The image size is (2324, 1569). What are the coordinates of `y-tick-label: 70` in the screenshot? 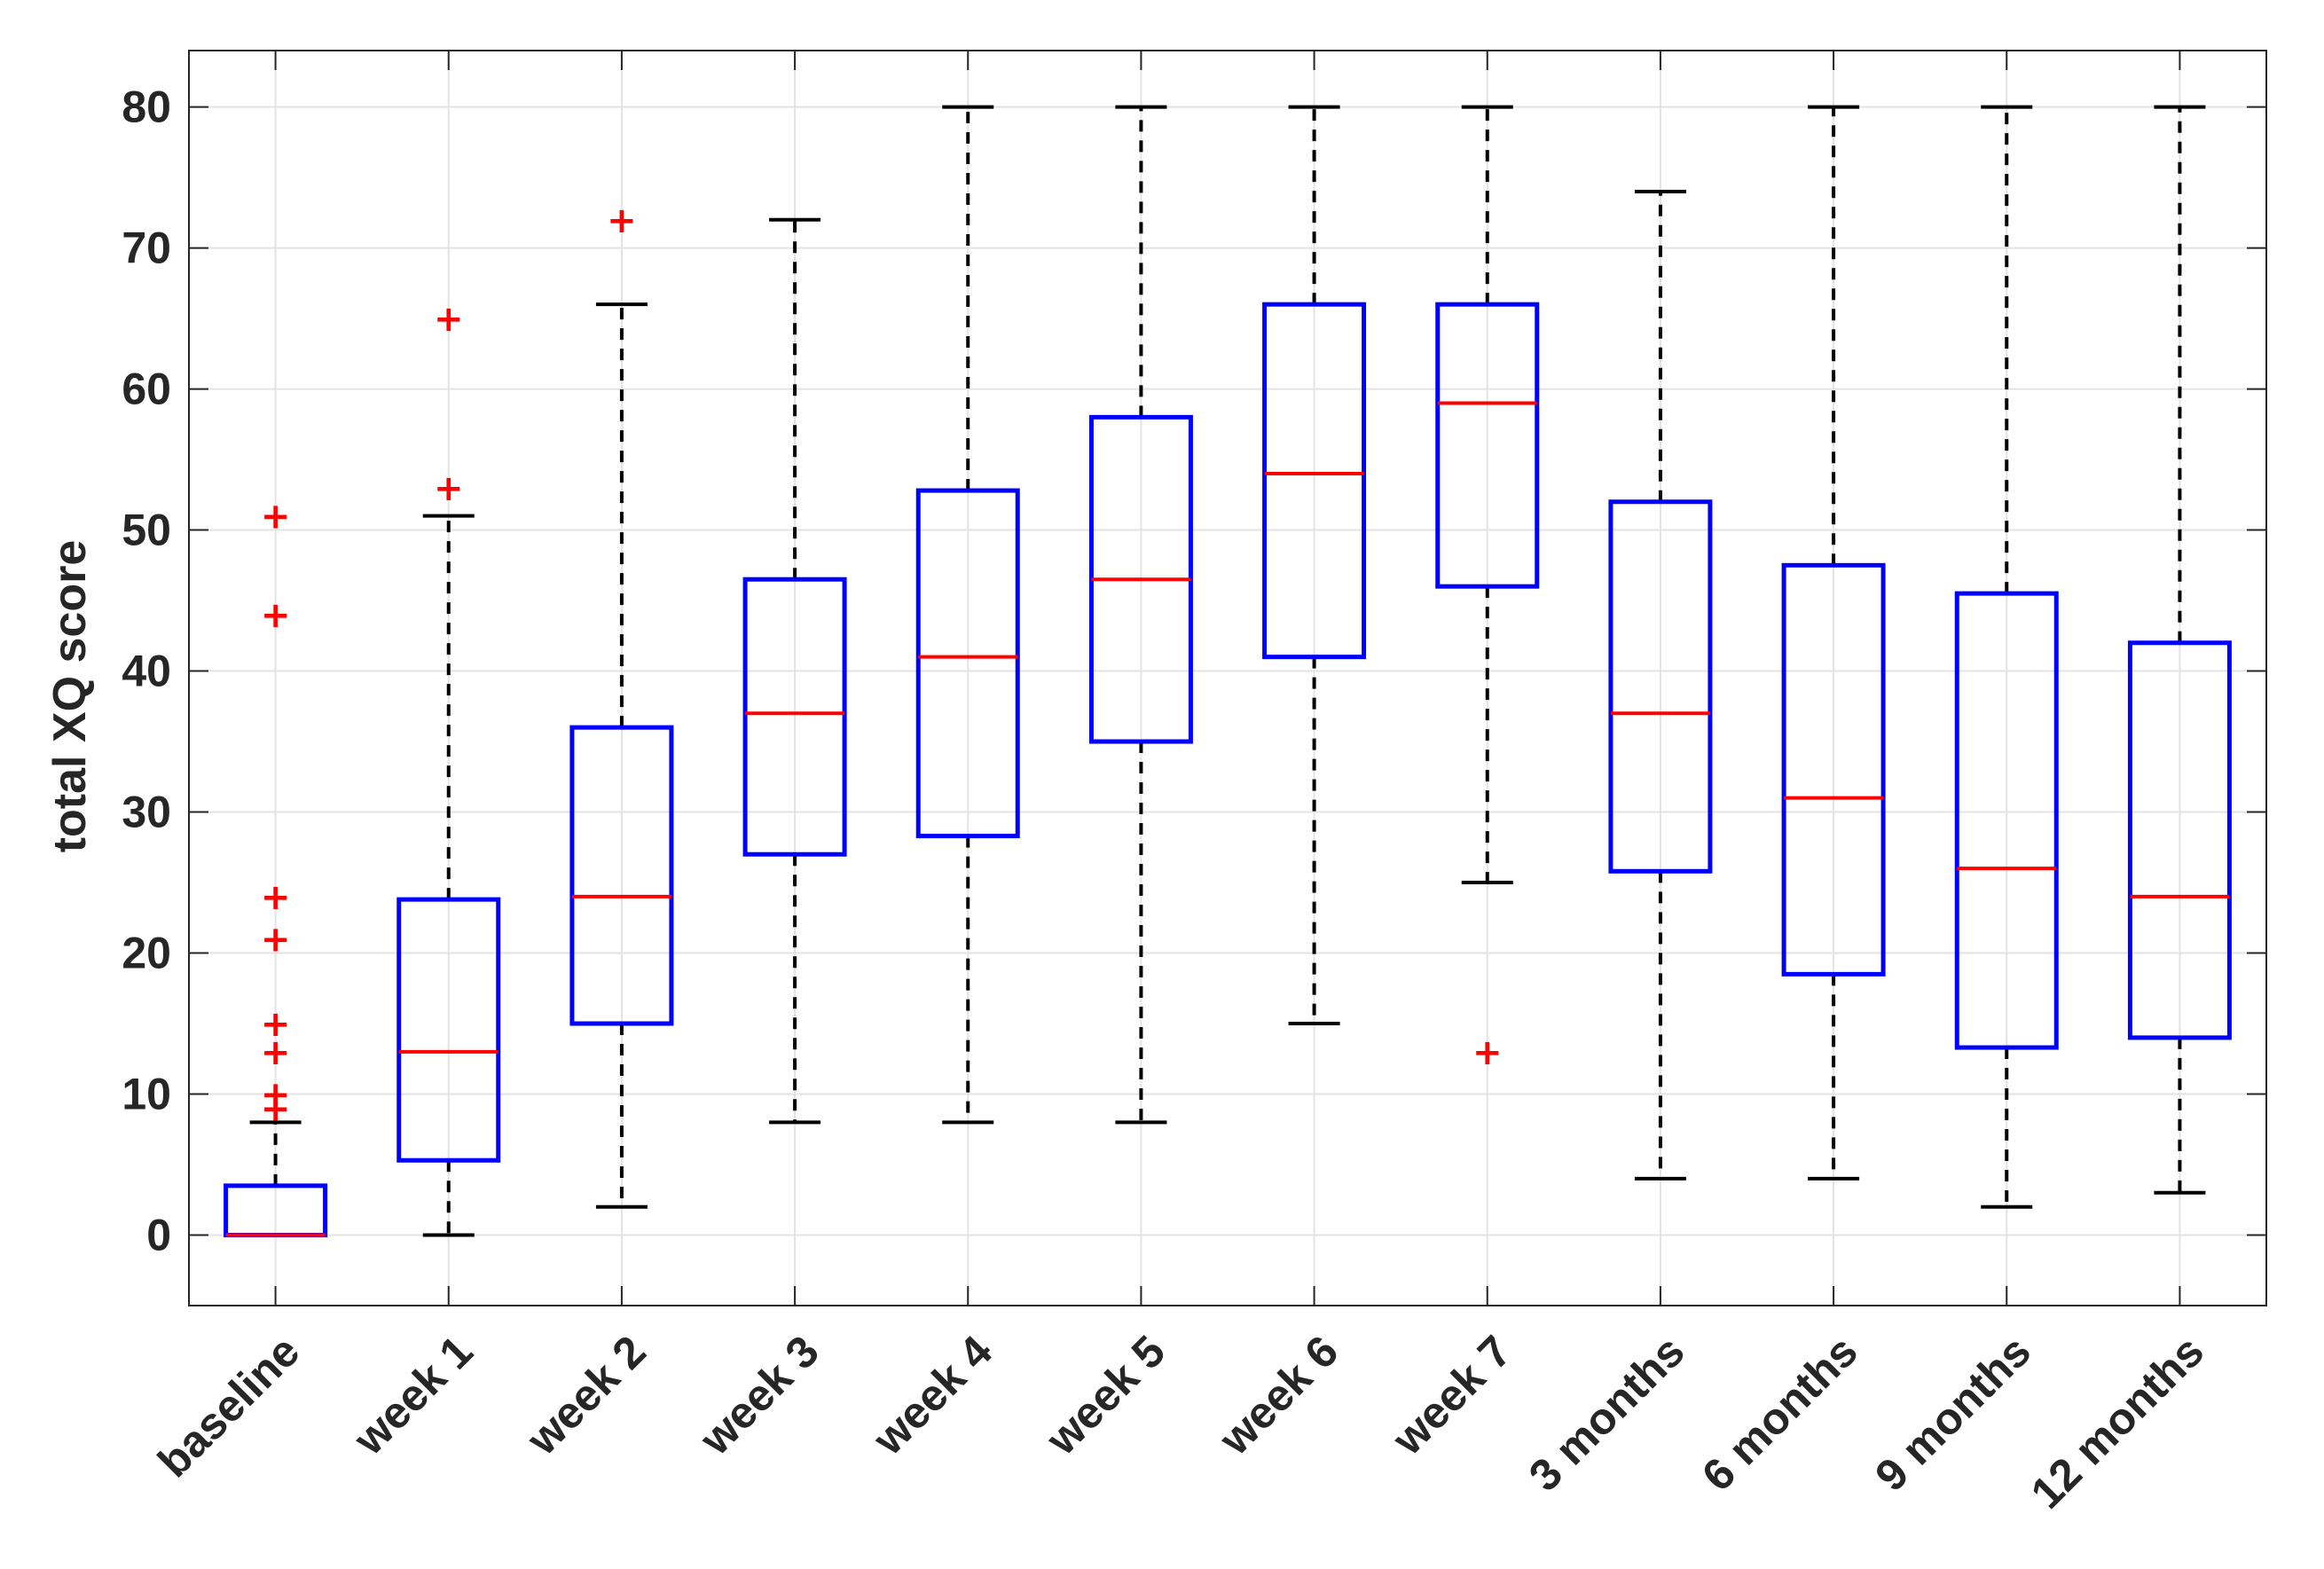 It's located at (147, 248).